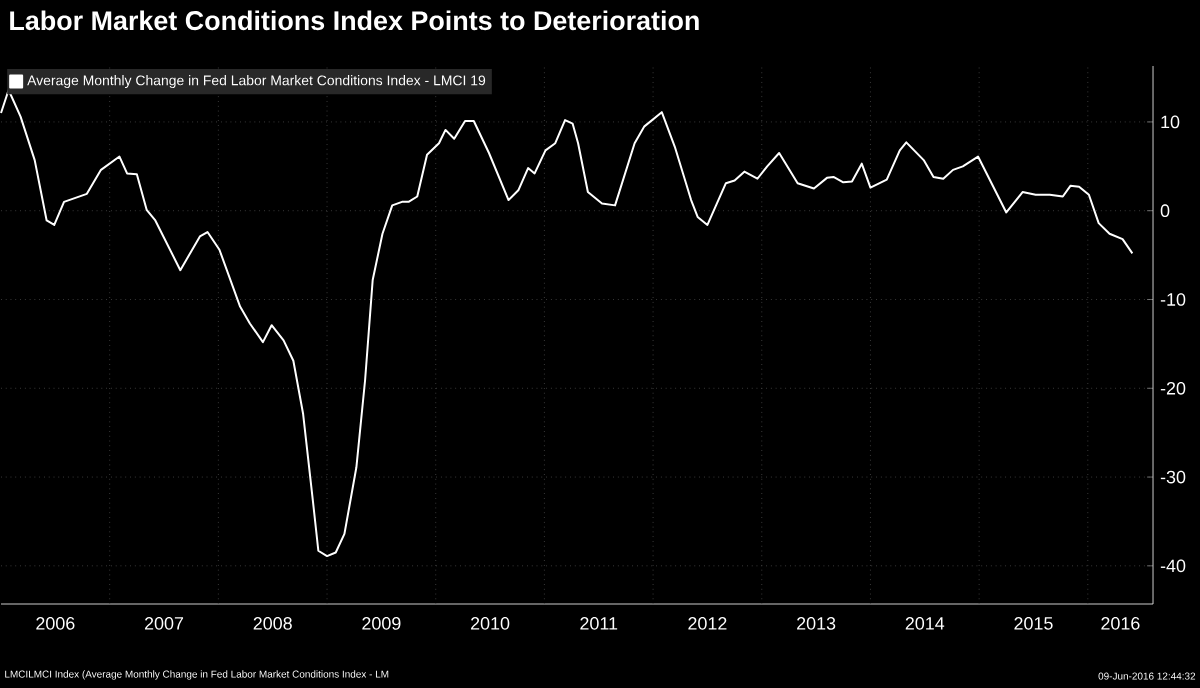 The height and width of the screenshot is (688, 1200). Describe the element at coordinates (381, 623) in the screenshot. I see `x-tick-label: 2009` at that location.